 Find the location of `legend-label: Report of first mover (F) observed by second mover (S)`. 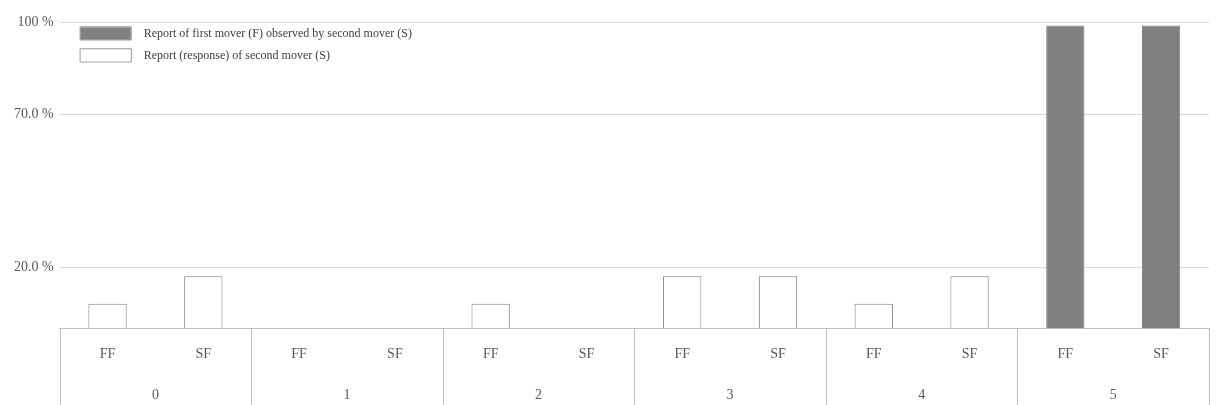

legend-label: Report of first mover (F) observed by second mover (S) is located at coordinates (277, 32).